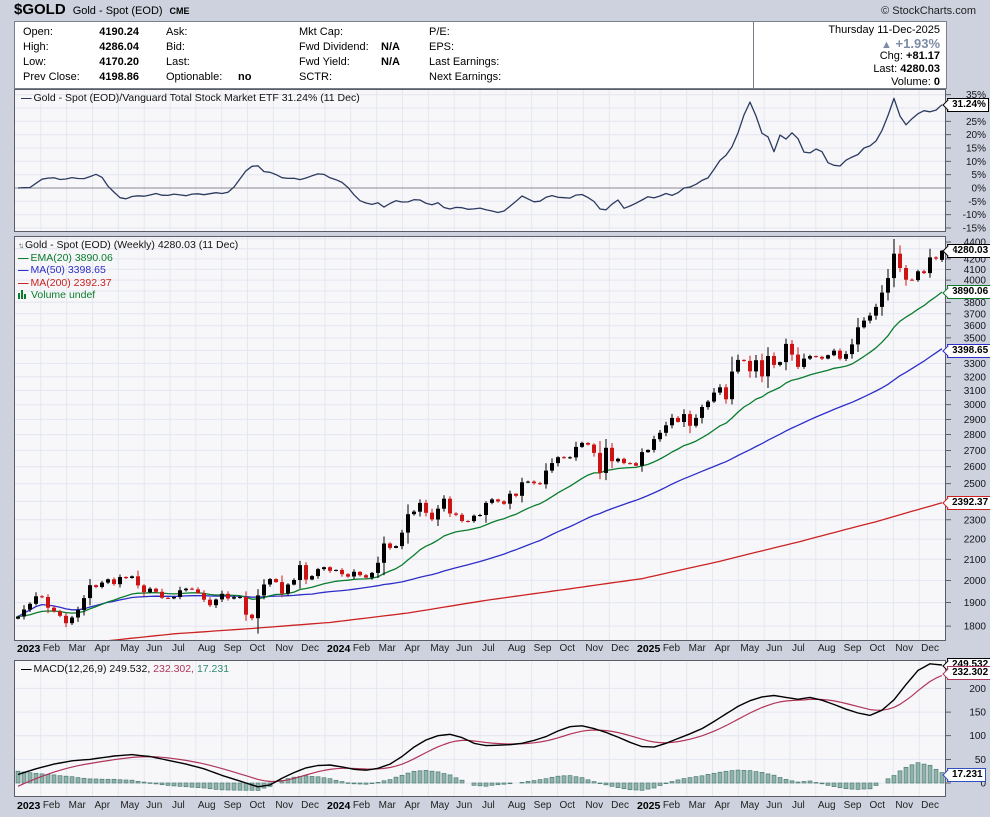 The image size is (990, 817). I want to click on macd-label: MACD(12,26,9) 249.532,, so click(92, 669).